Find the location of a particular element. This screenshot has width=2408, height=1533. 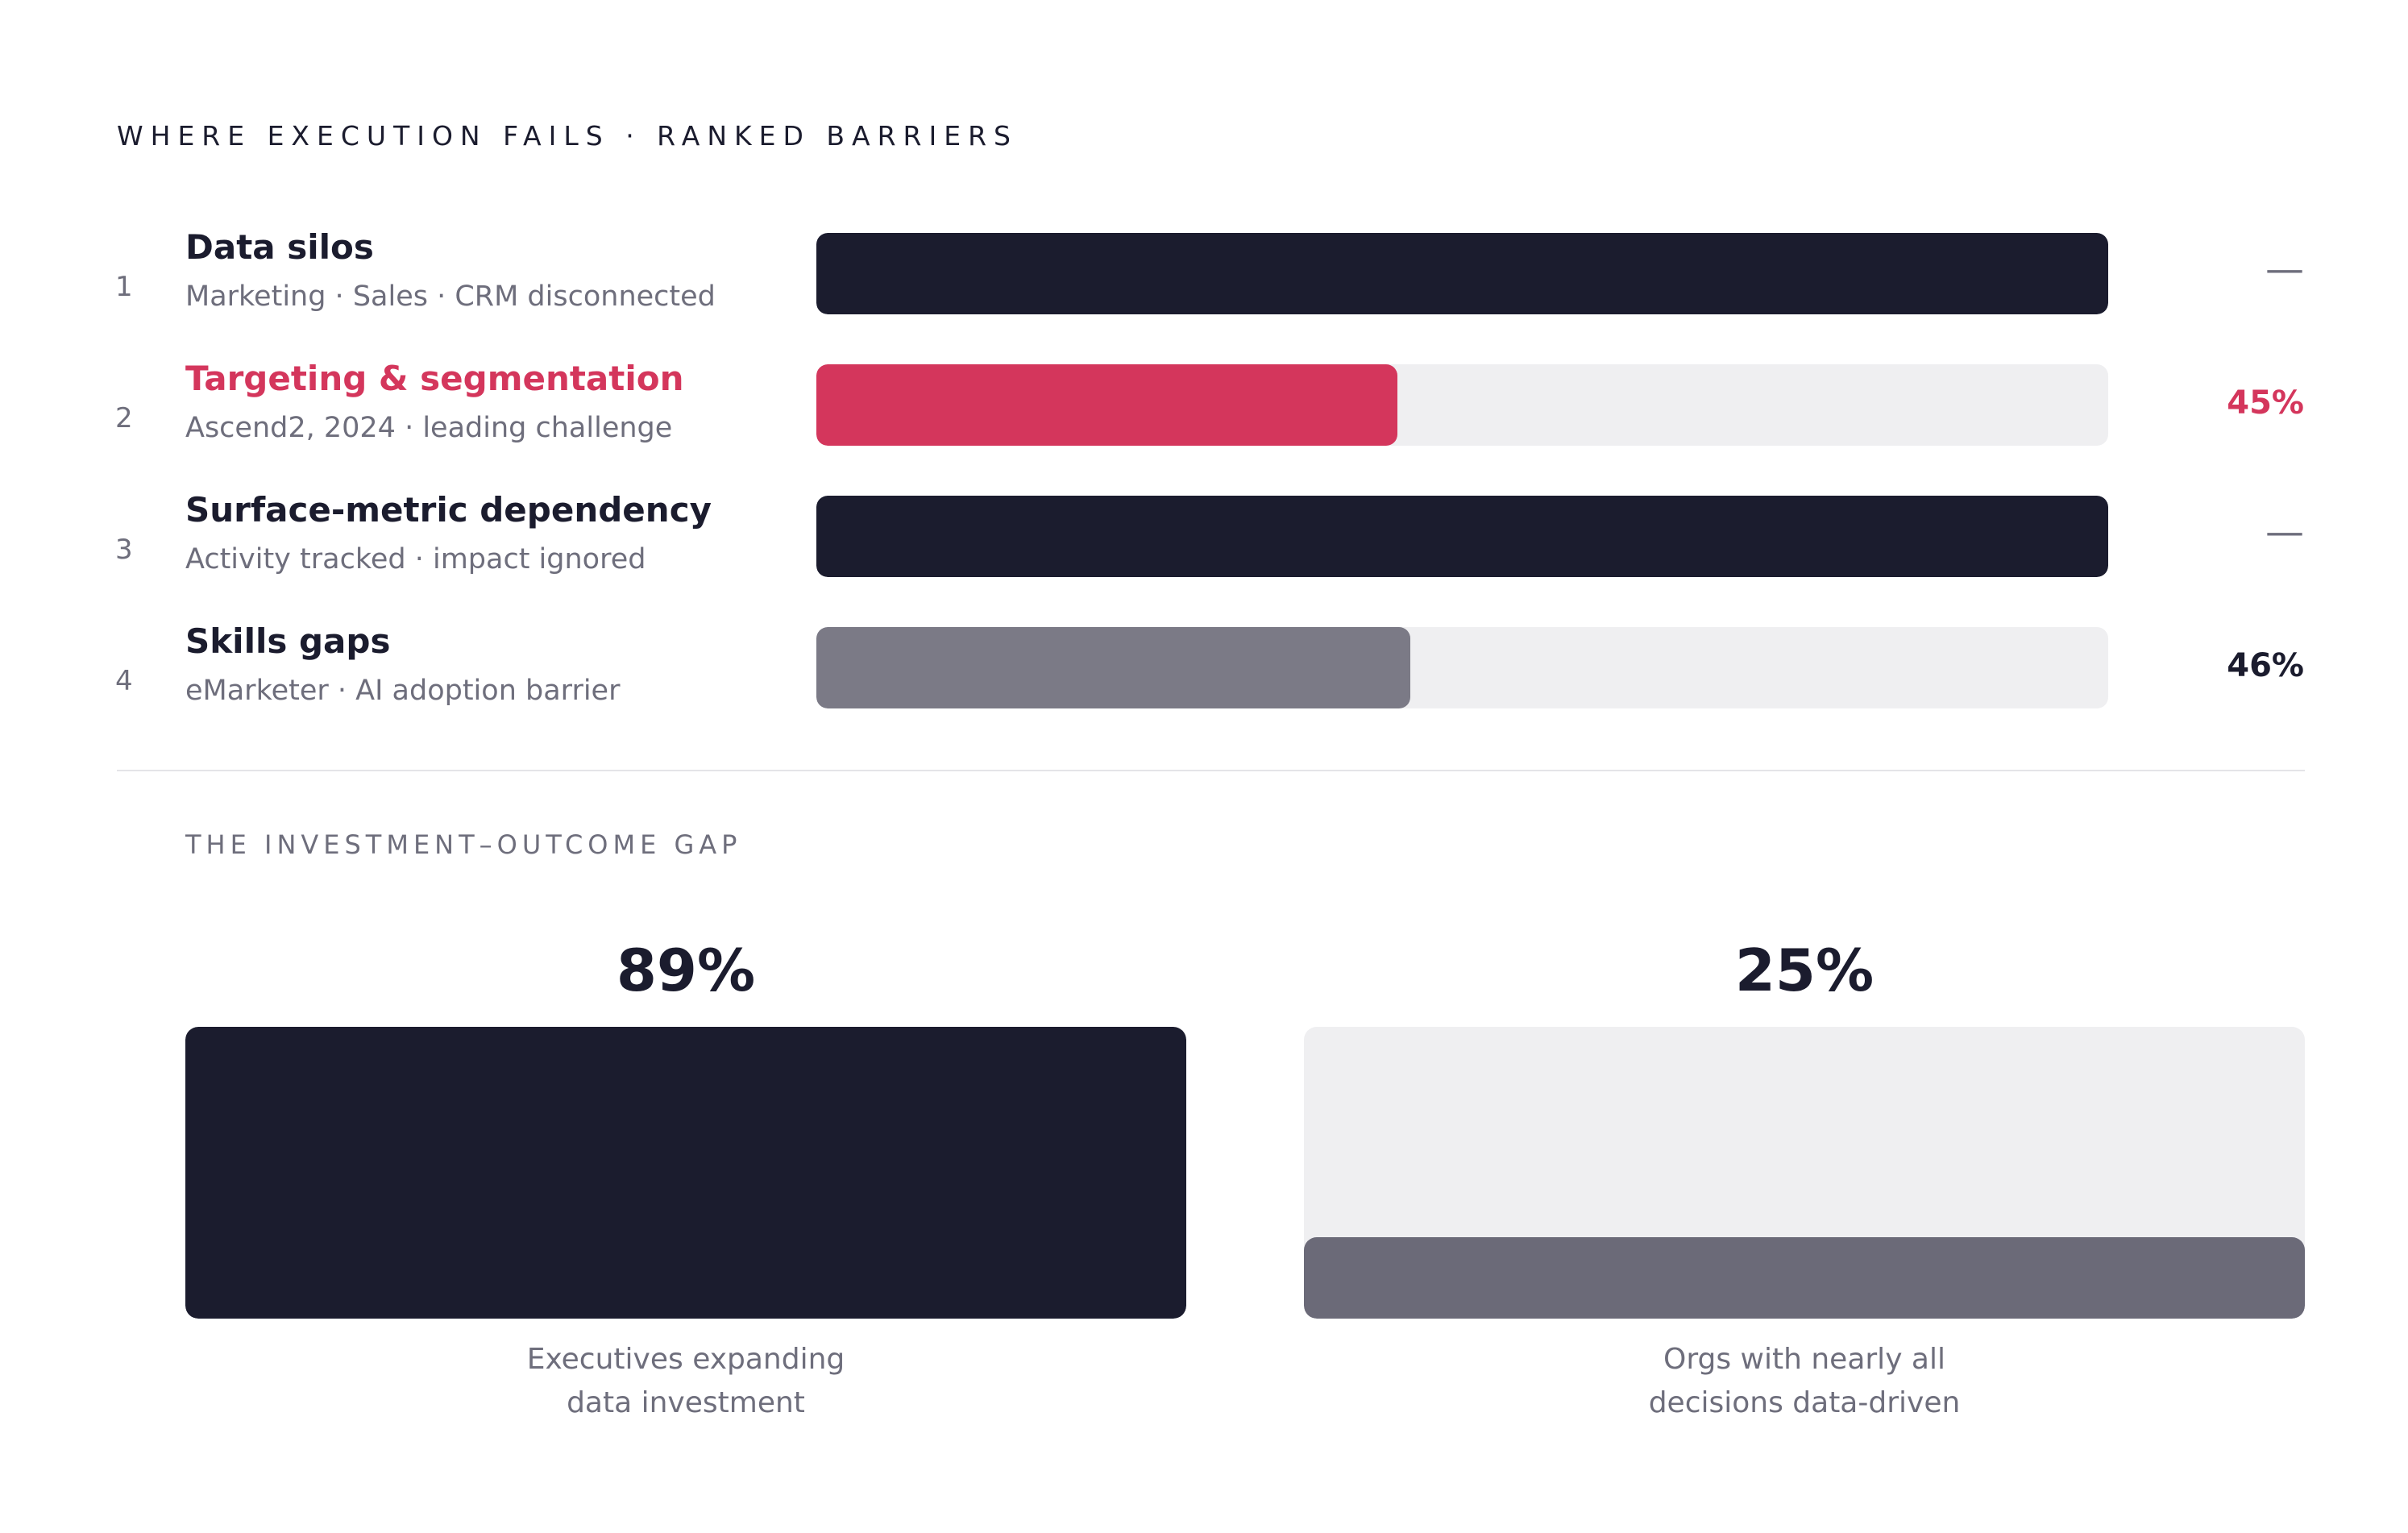

gap-value-label: 25% is located at coordinates (1805, 970).